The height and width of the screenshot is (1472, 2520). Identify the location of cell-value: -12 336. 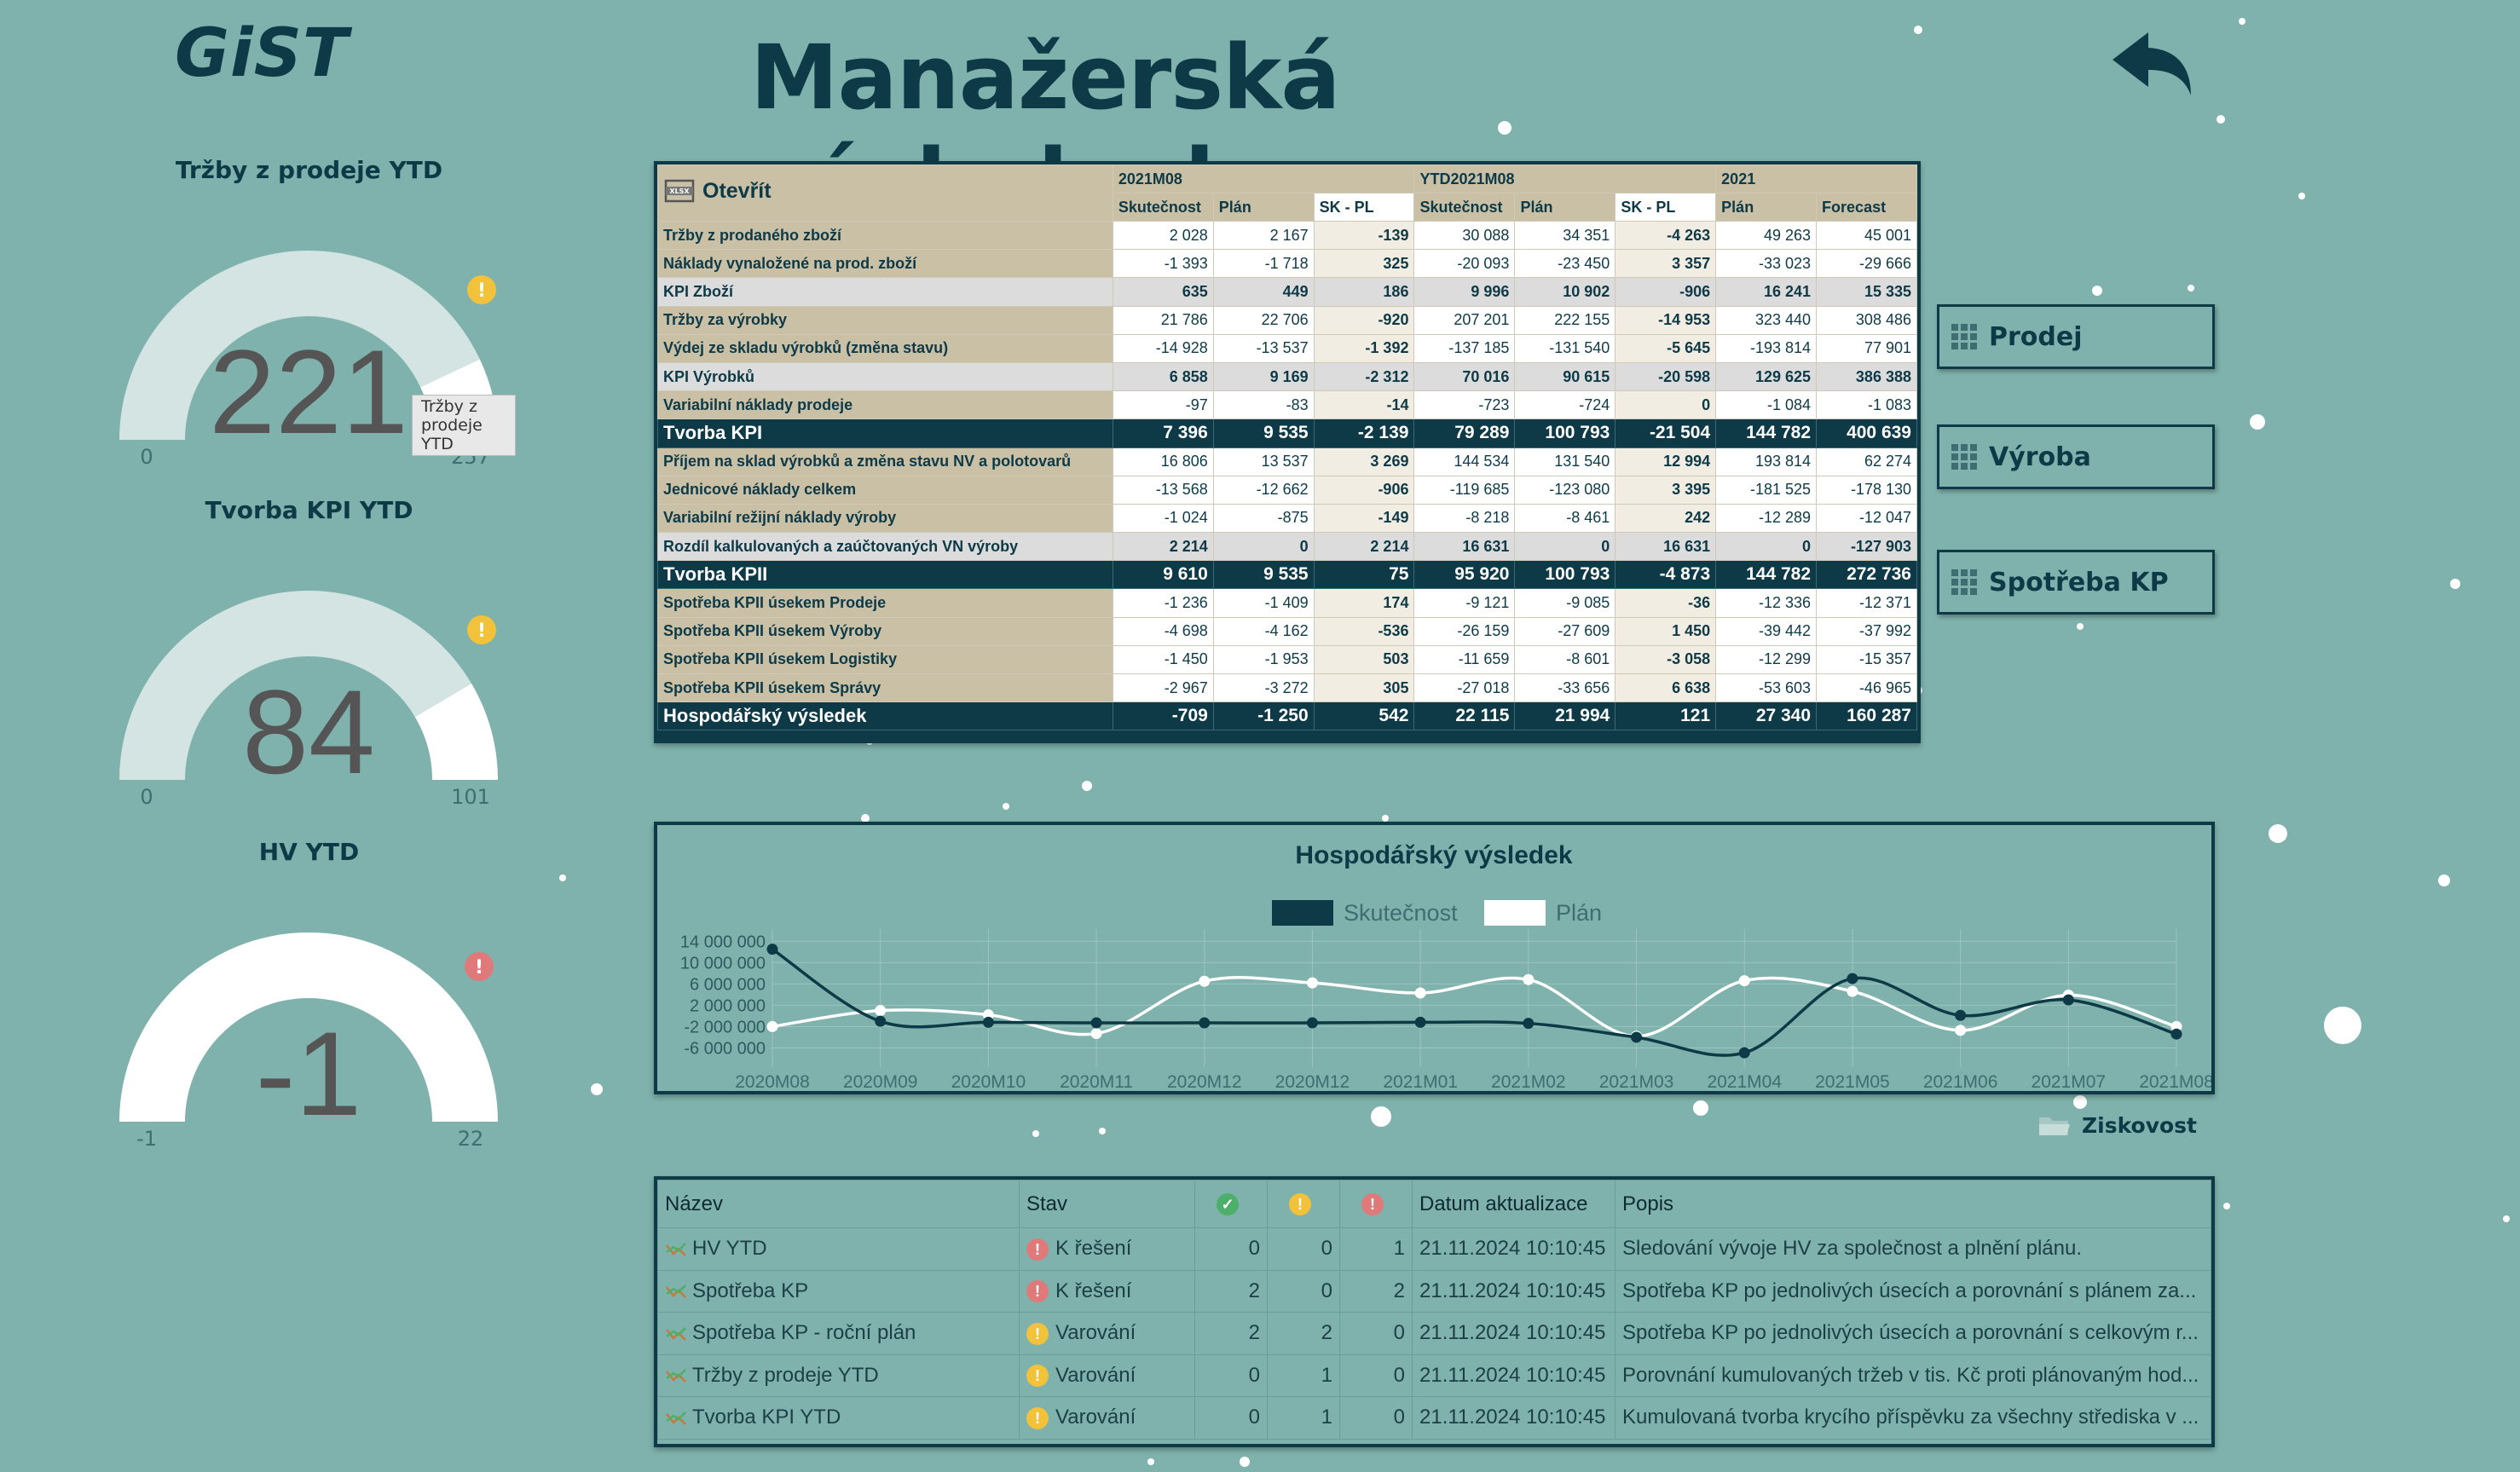
(1766, 603).